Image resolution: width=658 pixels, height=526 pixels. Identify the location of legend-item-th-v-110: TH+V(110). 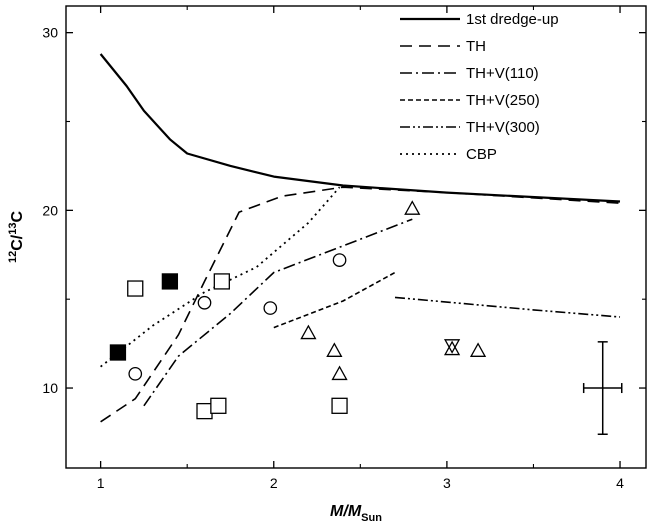
(469, 73).